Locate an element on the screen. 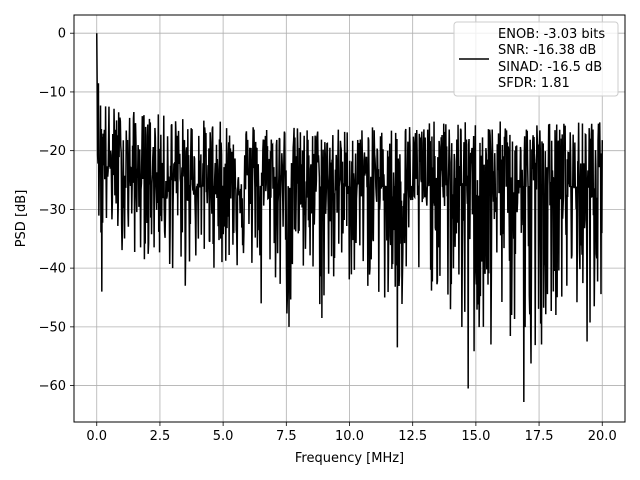 The height and width of the screenshot is (480, 640). x-tick-label: 15.0 is located at coordinates (475, 436).